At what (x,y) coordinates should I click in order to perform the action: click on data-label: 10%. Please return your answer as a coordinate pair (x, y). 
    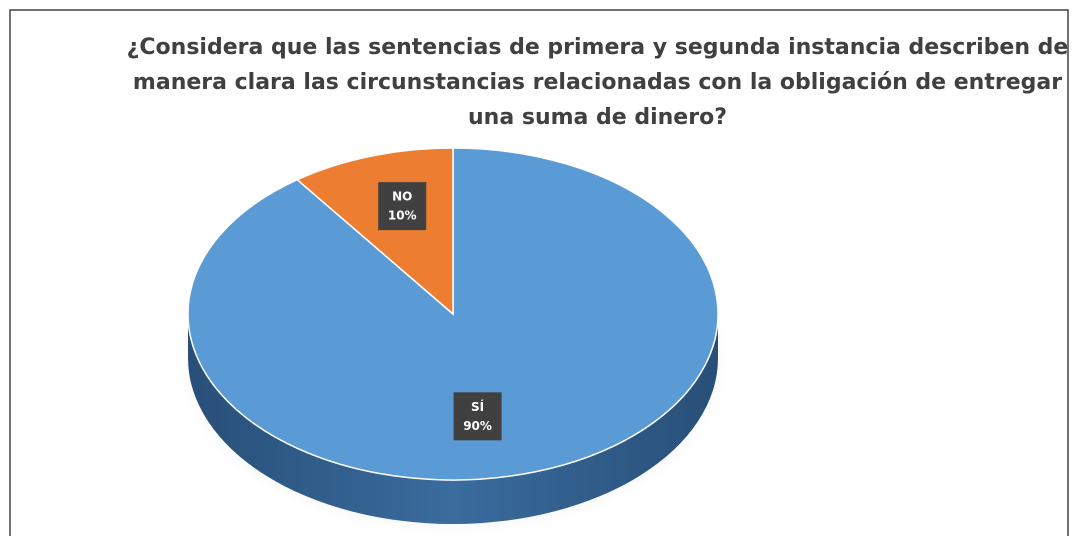
    Looking at the image, I should click on (402, 216).